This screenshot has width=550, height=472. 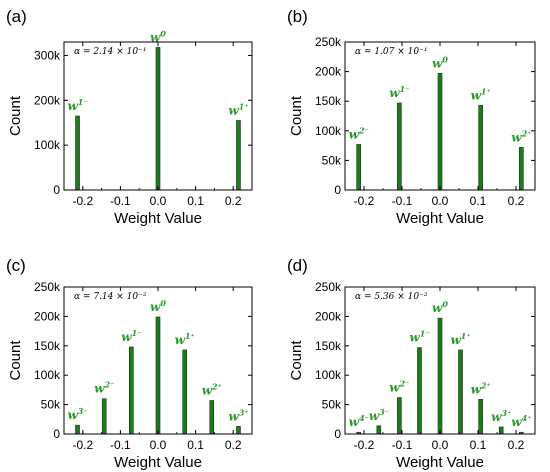 I want to click on y-tick-label: 300k, so click(x=47, y=55).